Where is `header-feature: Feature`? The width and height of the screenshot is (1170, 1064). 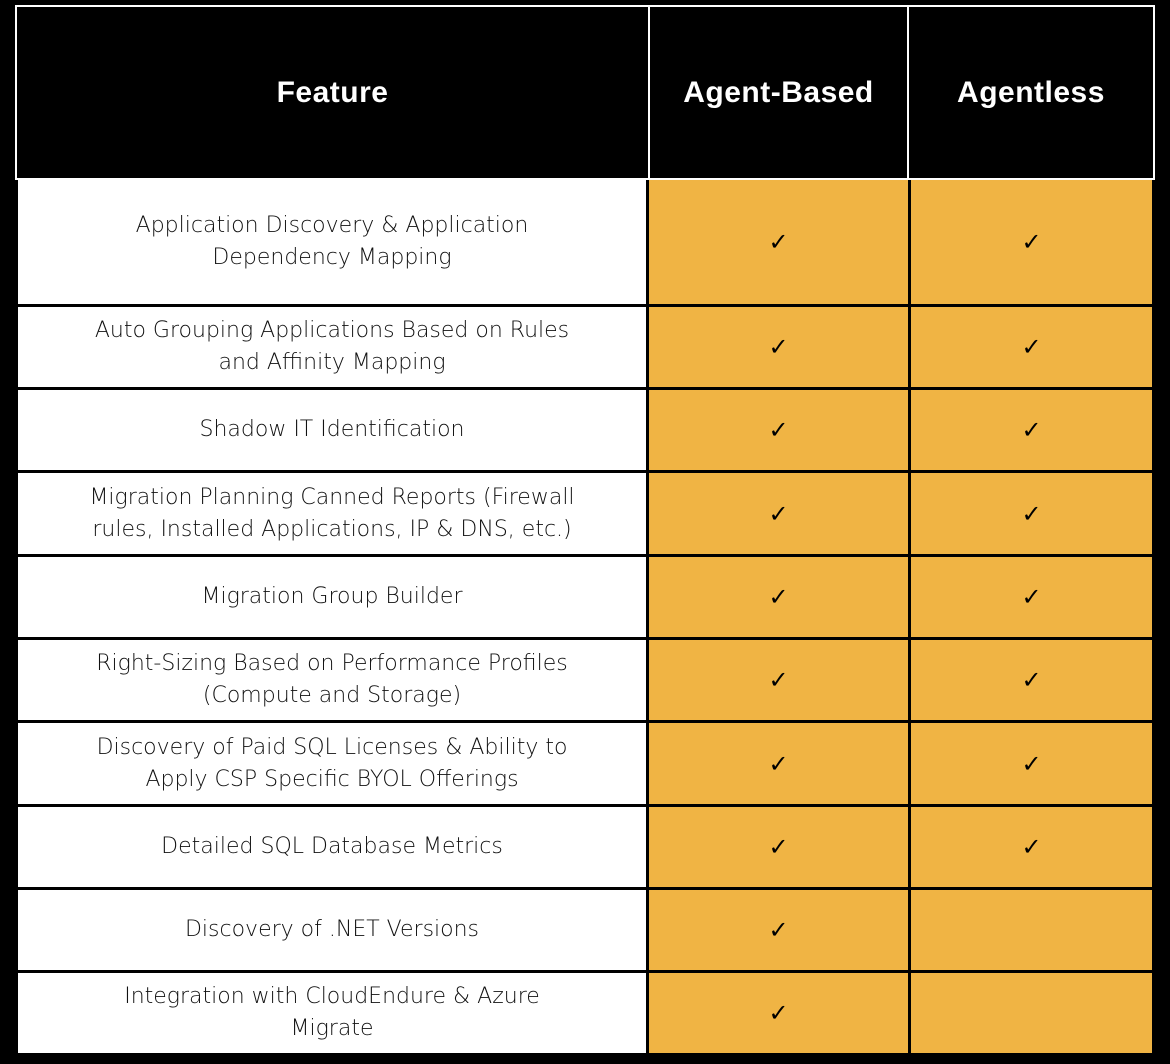 header-feature: Feature is located at coordinates (332, 92).